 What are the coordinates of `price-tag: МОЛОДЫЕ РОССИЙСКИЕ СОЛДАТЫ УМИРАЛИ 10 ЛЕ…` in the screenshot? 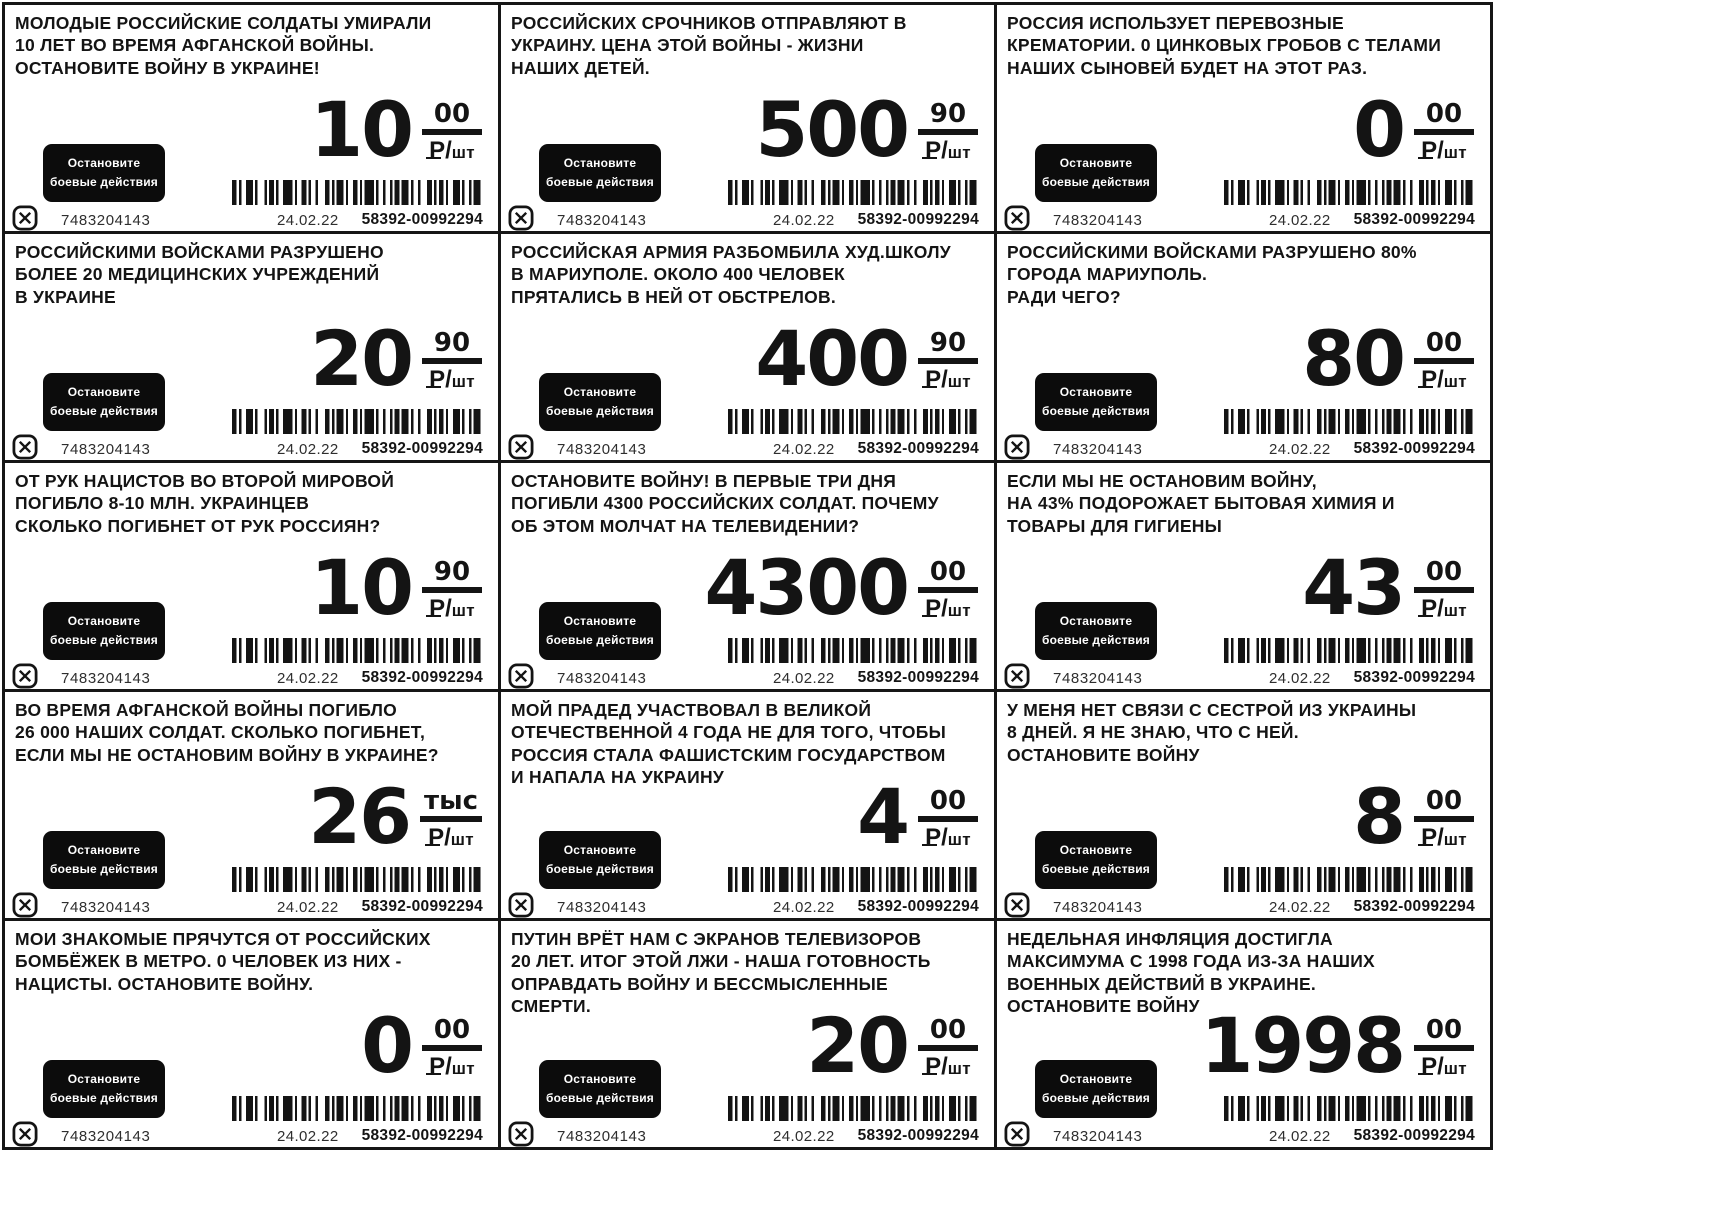 It's located at (253, 119).